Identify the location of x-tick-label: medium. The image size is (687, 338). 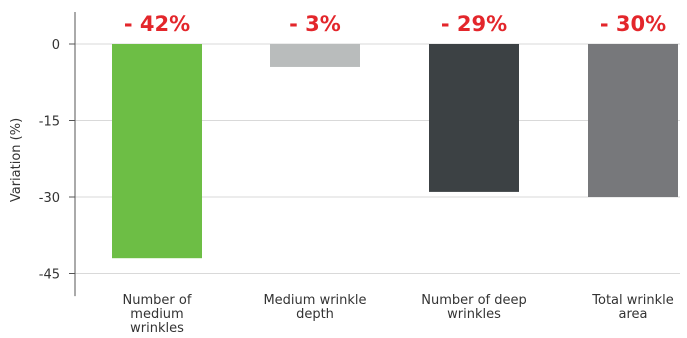
(156, 314).